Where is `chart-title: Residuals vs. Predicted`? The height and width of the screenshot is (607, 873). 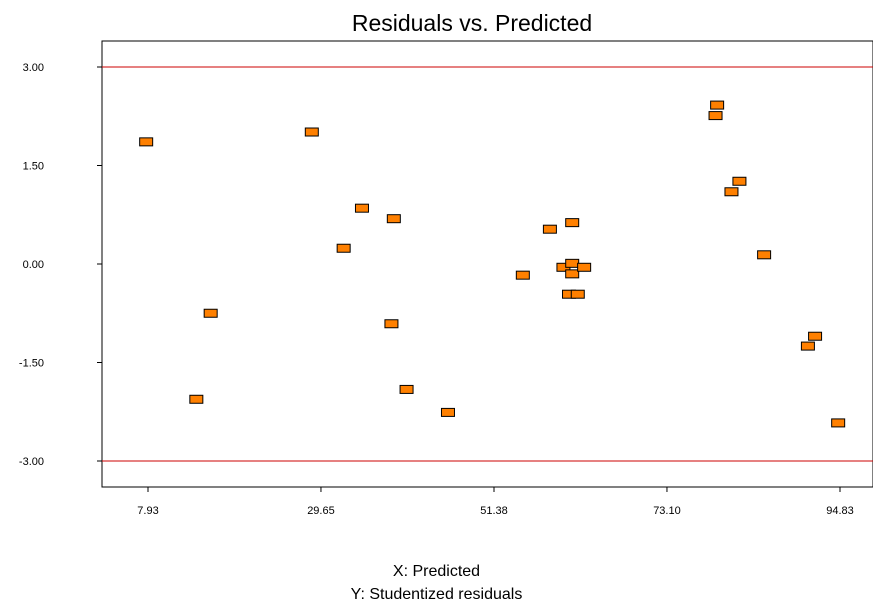
chart-title: Residuals vs. Predicted is located at coordinates (472, 23).